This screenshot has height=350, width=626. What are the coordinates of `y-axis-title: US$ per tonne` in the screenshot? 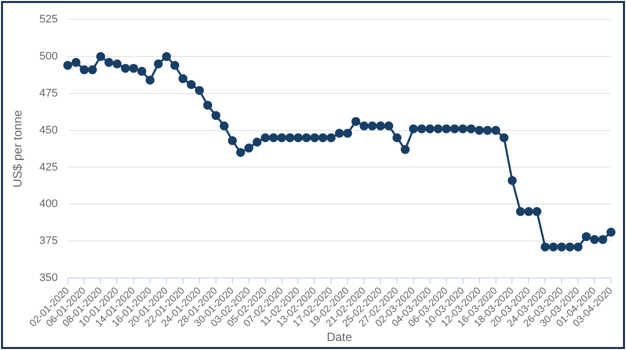 It's located at (17, 149).